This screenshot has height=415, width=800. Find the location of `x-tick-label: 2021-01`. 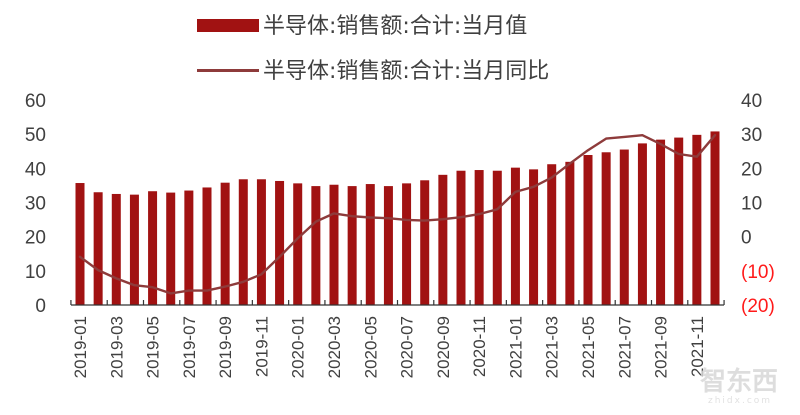

x-tick-label: 2021-01 is located at coordinates (515, 347).